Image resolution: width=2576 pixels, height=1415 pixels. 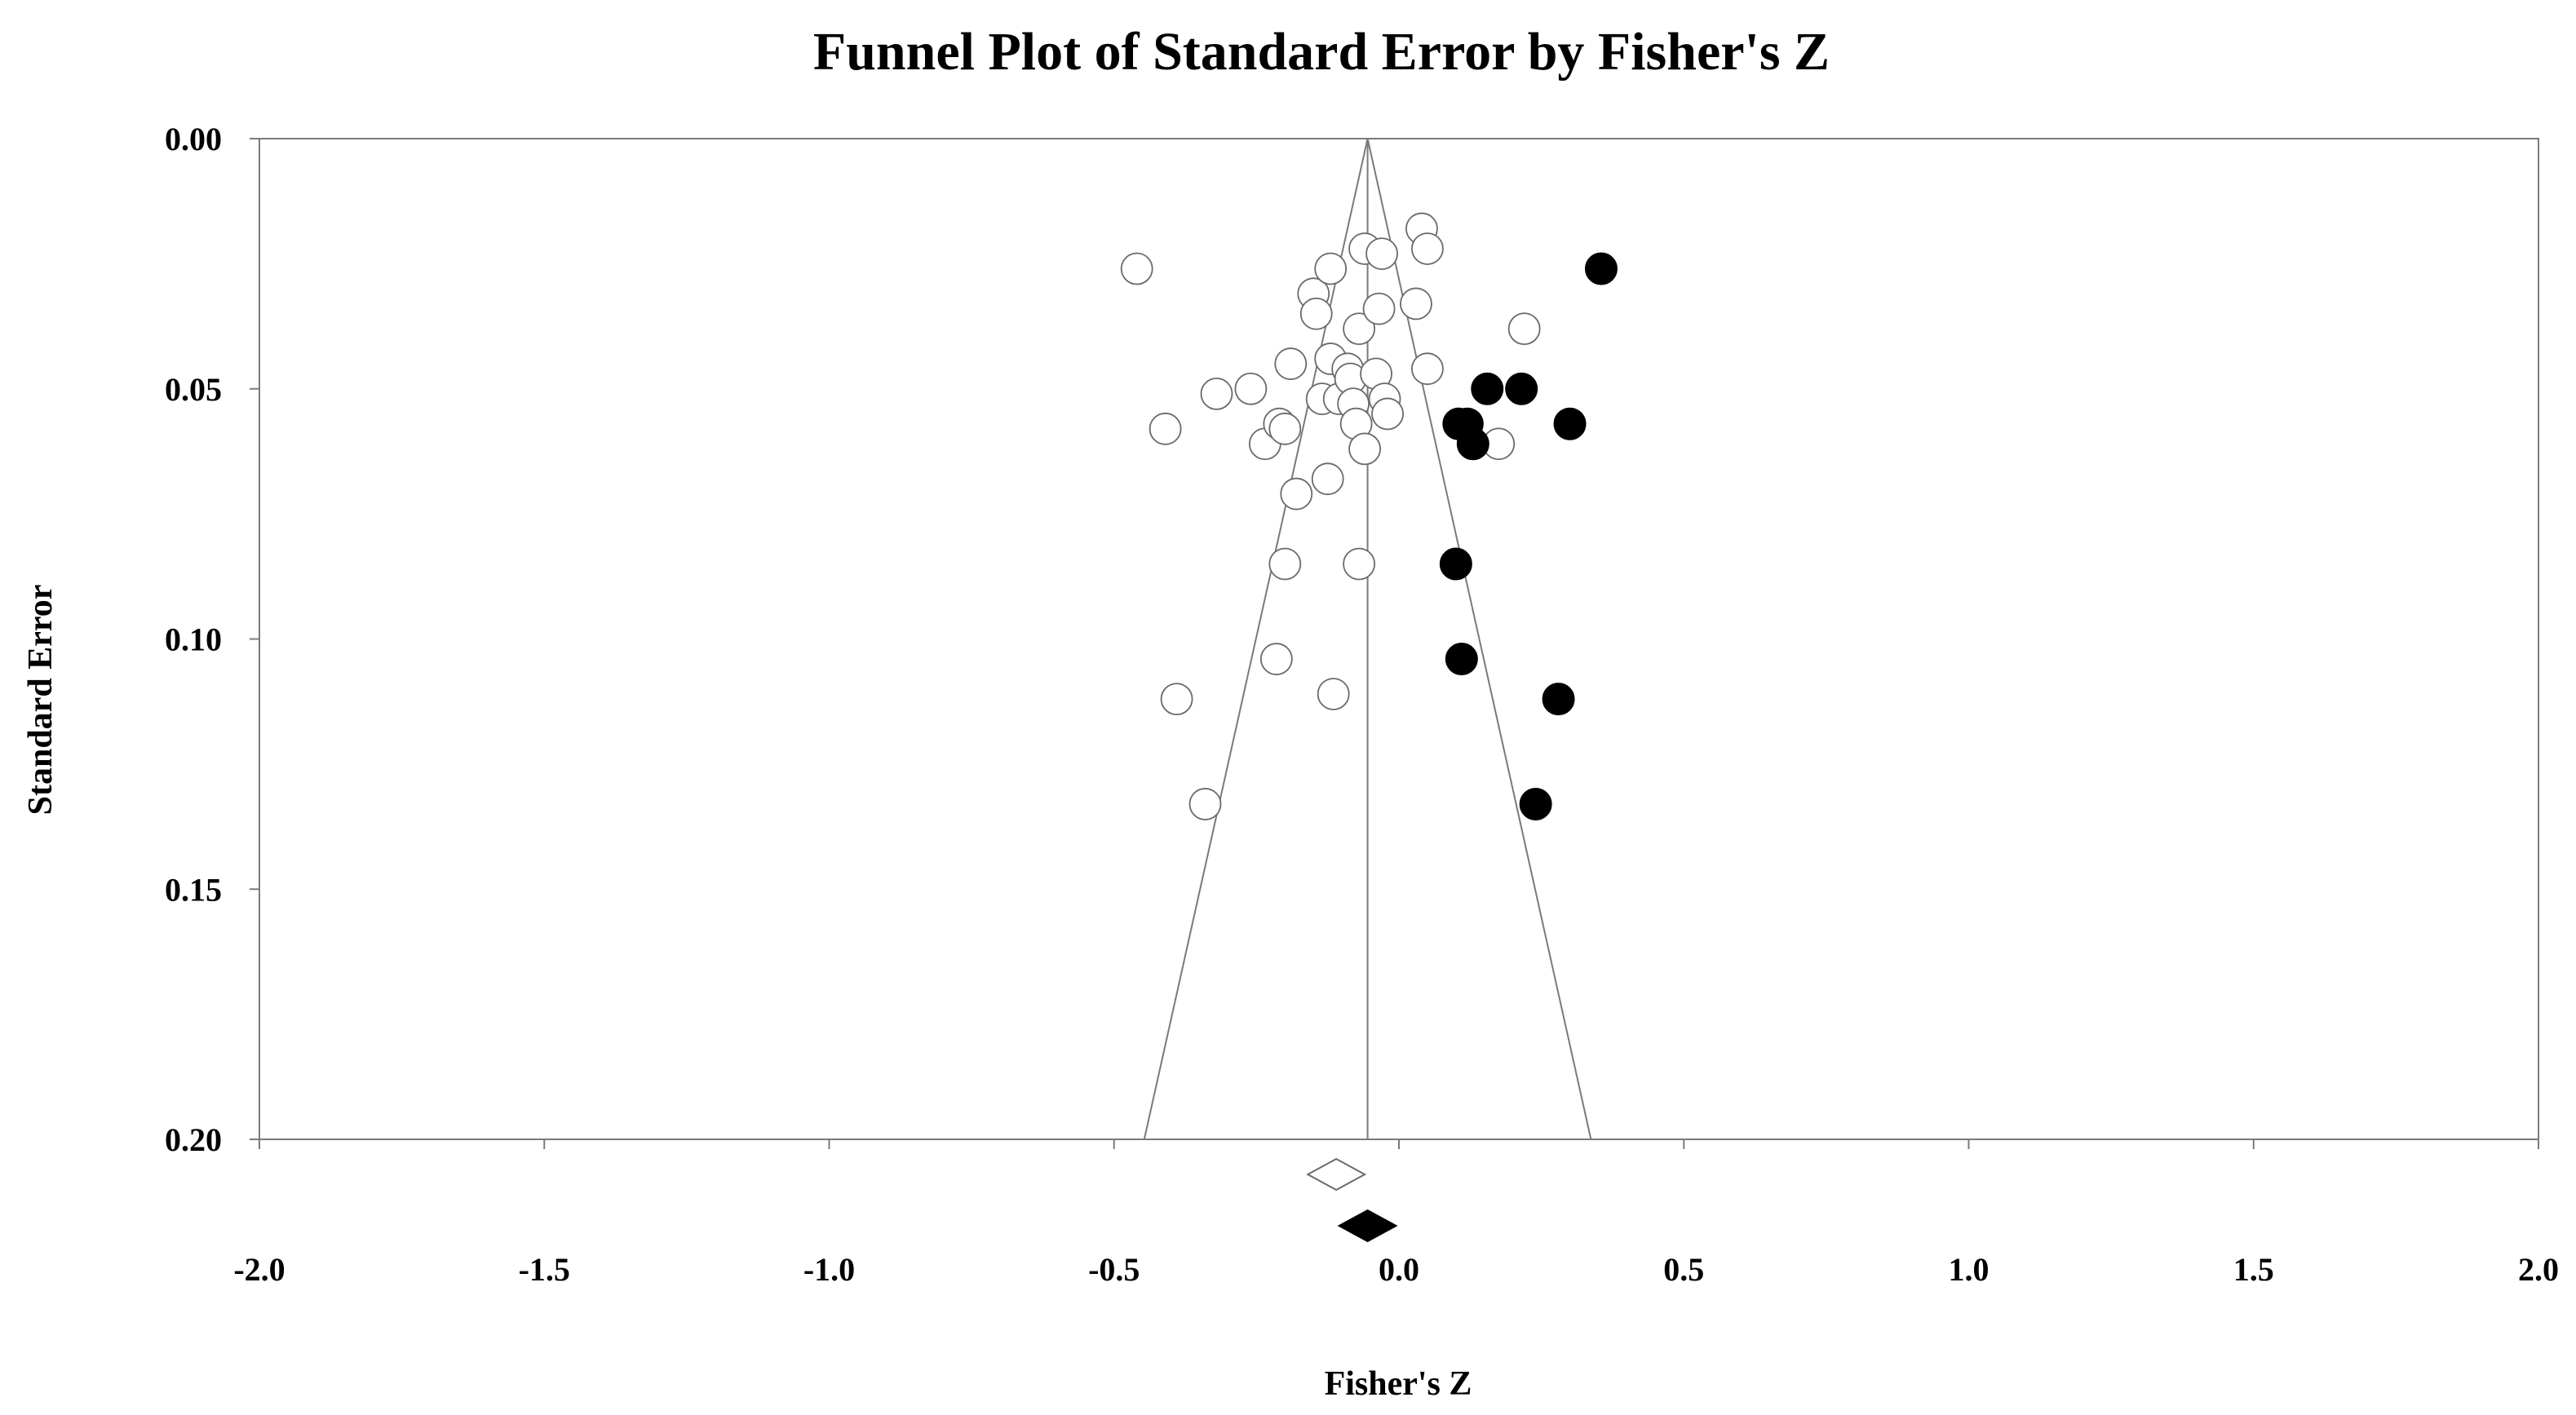 I want to click on x-axis-ticks: -2.0 -1.5 -1.0 -0.5 0.0 0.5 1.0 1.5 2.0, so click(x=1396, y=1213).